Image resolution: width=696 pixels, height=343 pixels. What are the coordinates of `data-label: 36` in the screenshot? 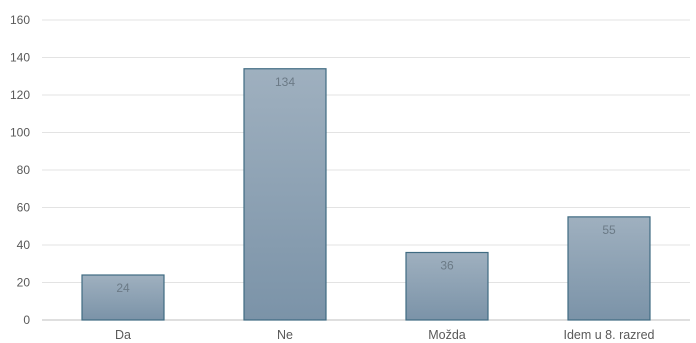 It's located at (447, 266).